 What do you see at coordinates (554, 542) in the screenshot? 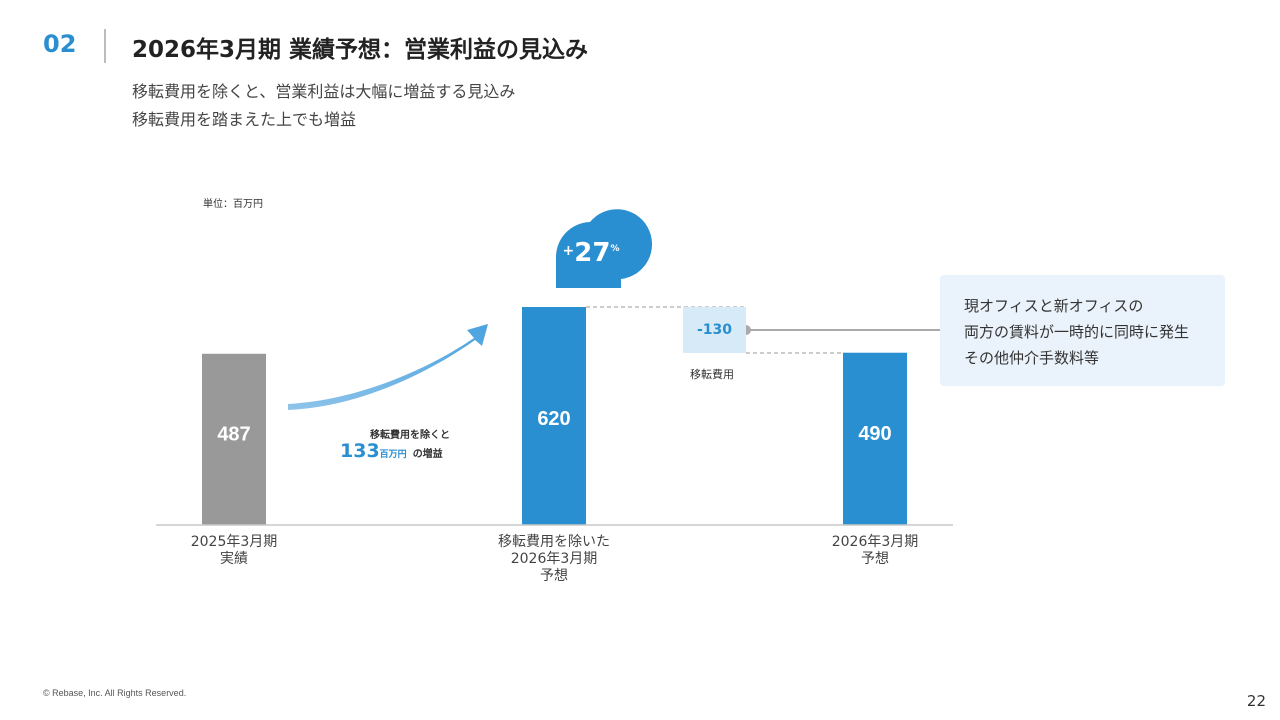
I see `category-1-line-1: 移転費用を除いた` at bounding box center [554, 542].